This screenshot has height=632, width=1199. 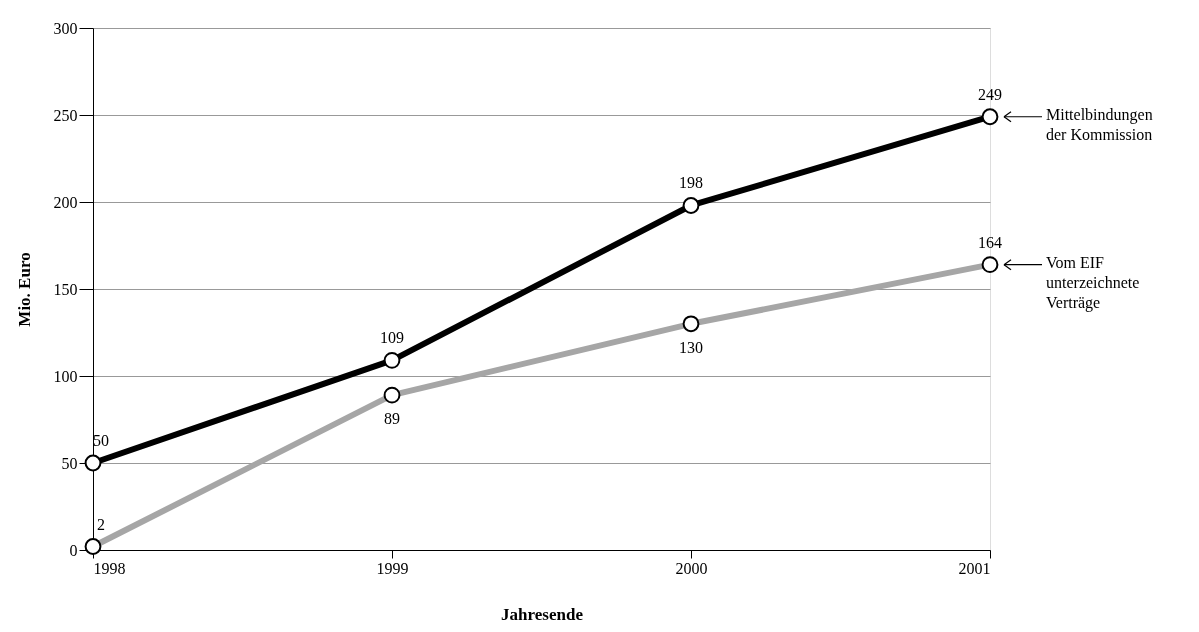 What do you see at coordinates (65, 289) in the screenshot?
I see `y-tick-label: 150` at bounding box center [65, 289].